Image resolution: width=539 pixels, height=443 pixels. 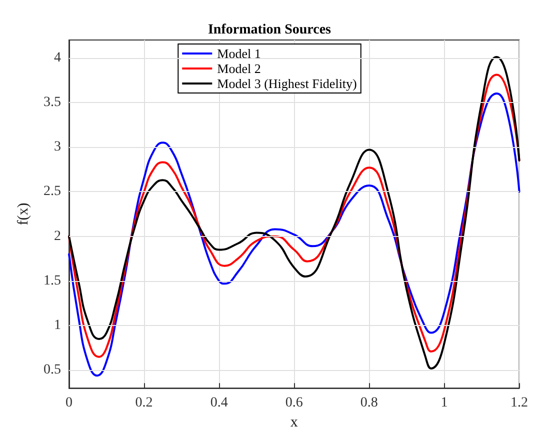 I want to click on x-tick-label: 0.6, so click(x=294, y=403).